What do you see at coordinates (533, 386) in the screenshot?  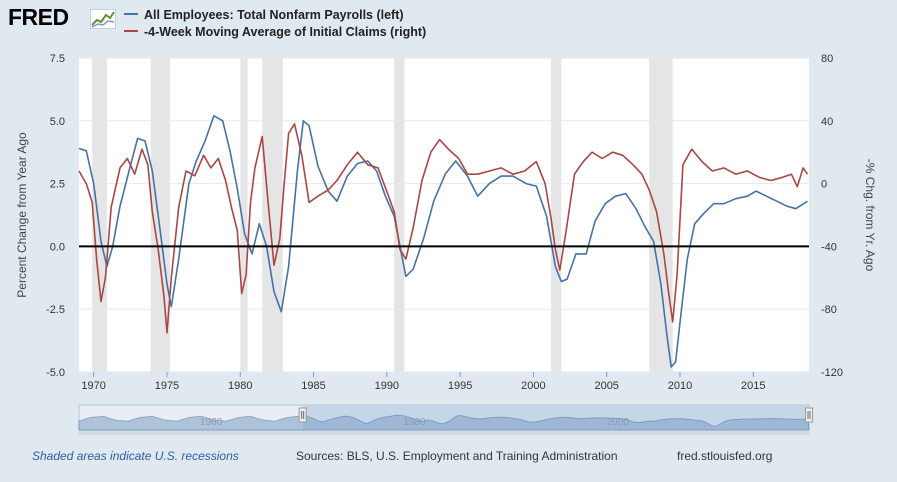 I see `x-tick-6: 2000` at bounding box center [533, 386].